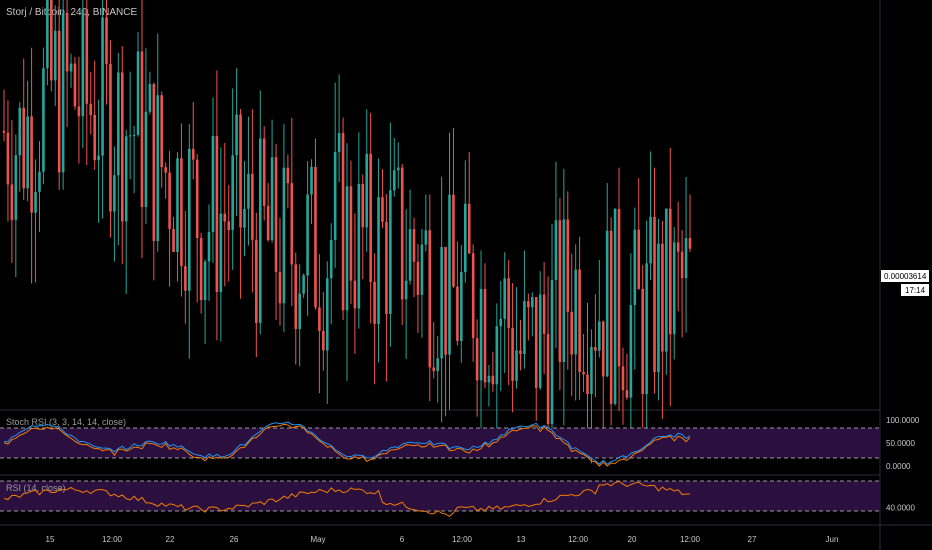 The image size is (932, 550). I want to click on rsi-series, so click(347, 499).